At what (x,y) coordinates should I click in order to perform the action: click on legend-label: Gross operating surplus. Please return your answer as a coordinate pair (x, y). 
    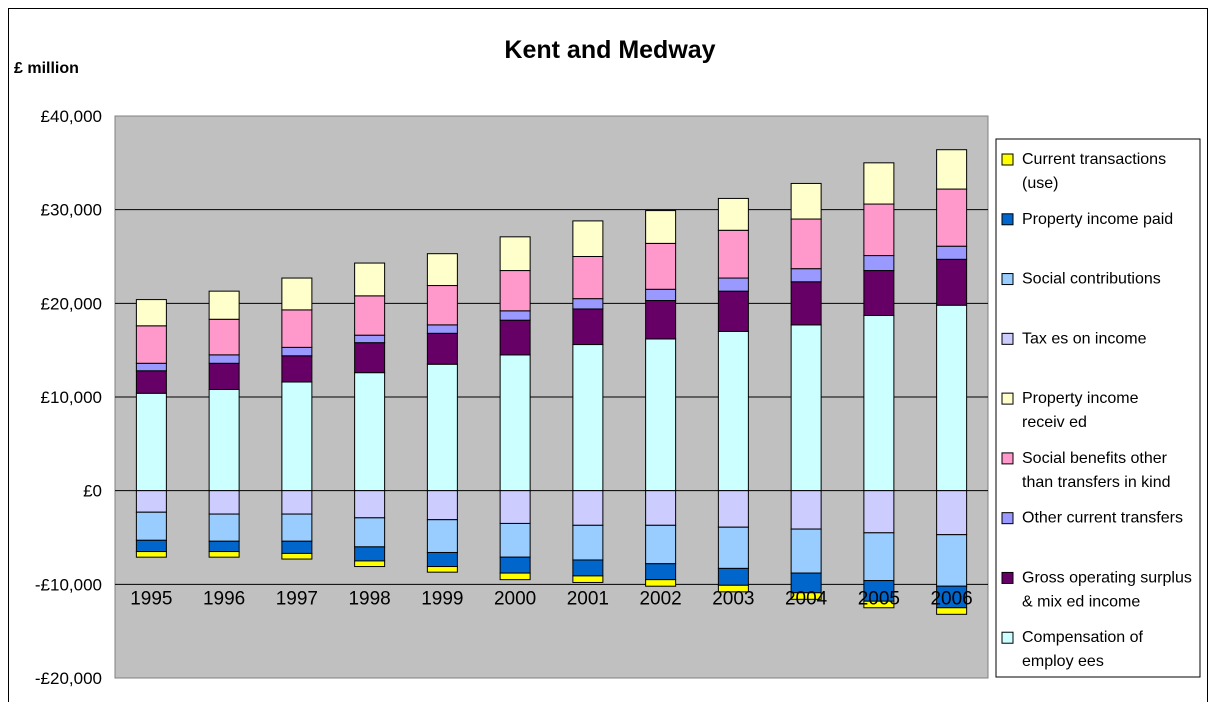
    Looking at the image, I should click on (1107, 577).